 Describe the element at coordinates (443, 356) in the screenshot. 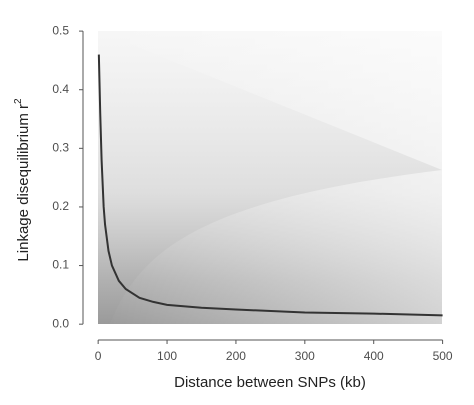

I see `x-tick-label: 500` at that location.